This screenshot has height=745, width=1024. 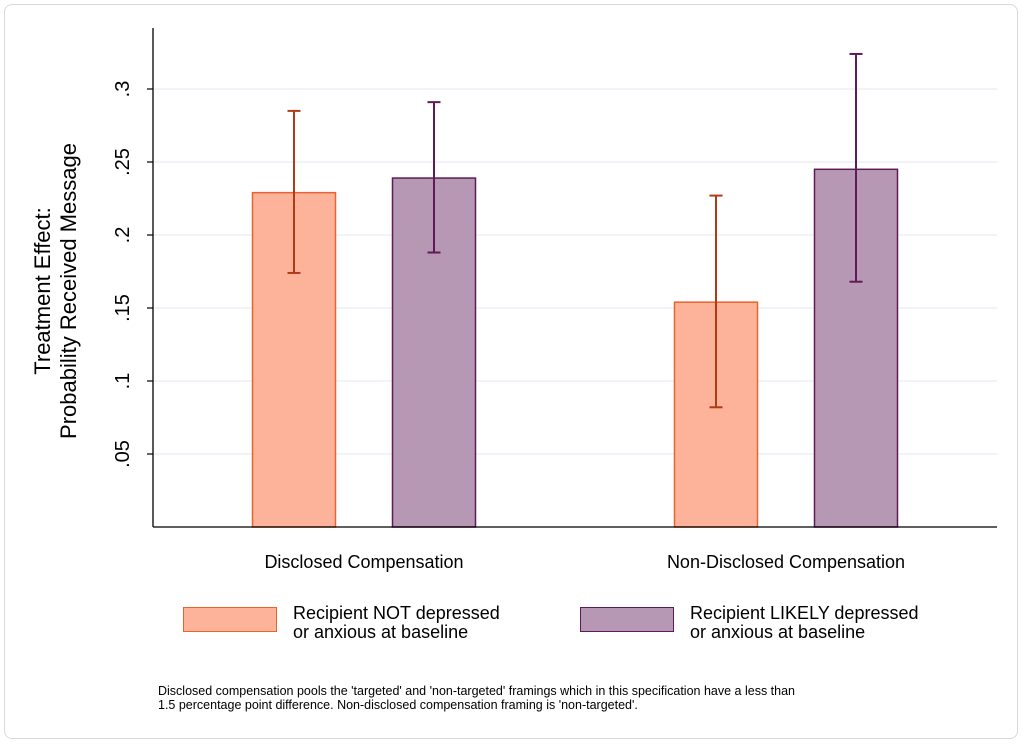 What do you see at coordinates (786, 562) in the screenshot?
I see `x-category-label-non-disclosed: Non-Disclosed Compensation` at bounding box center [786, 562].